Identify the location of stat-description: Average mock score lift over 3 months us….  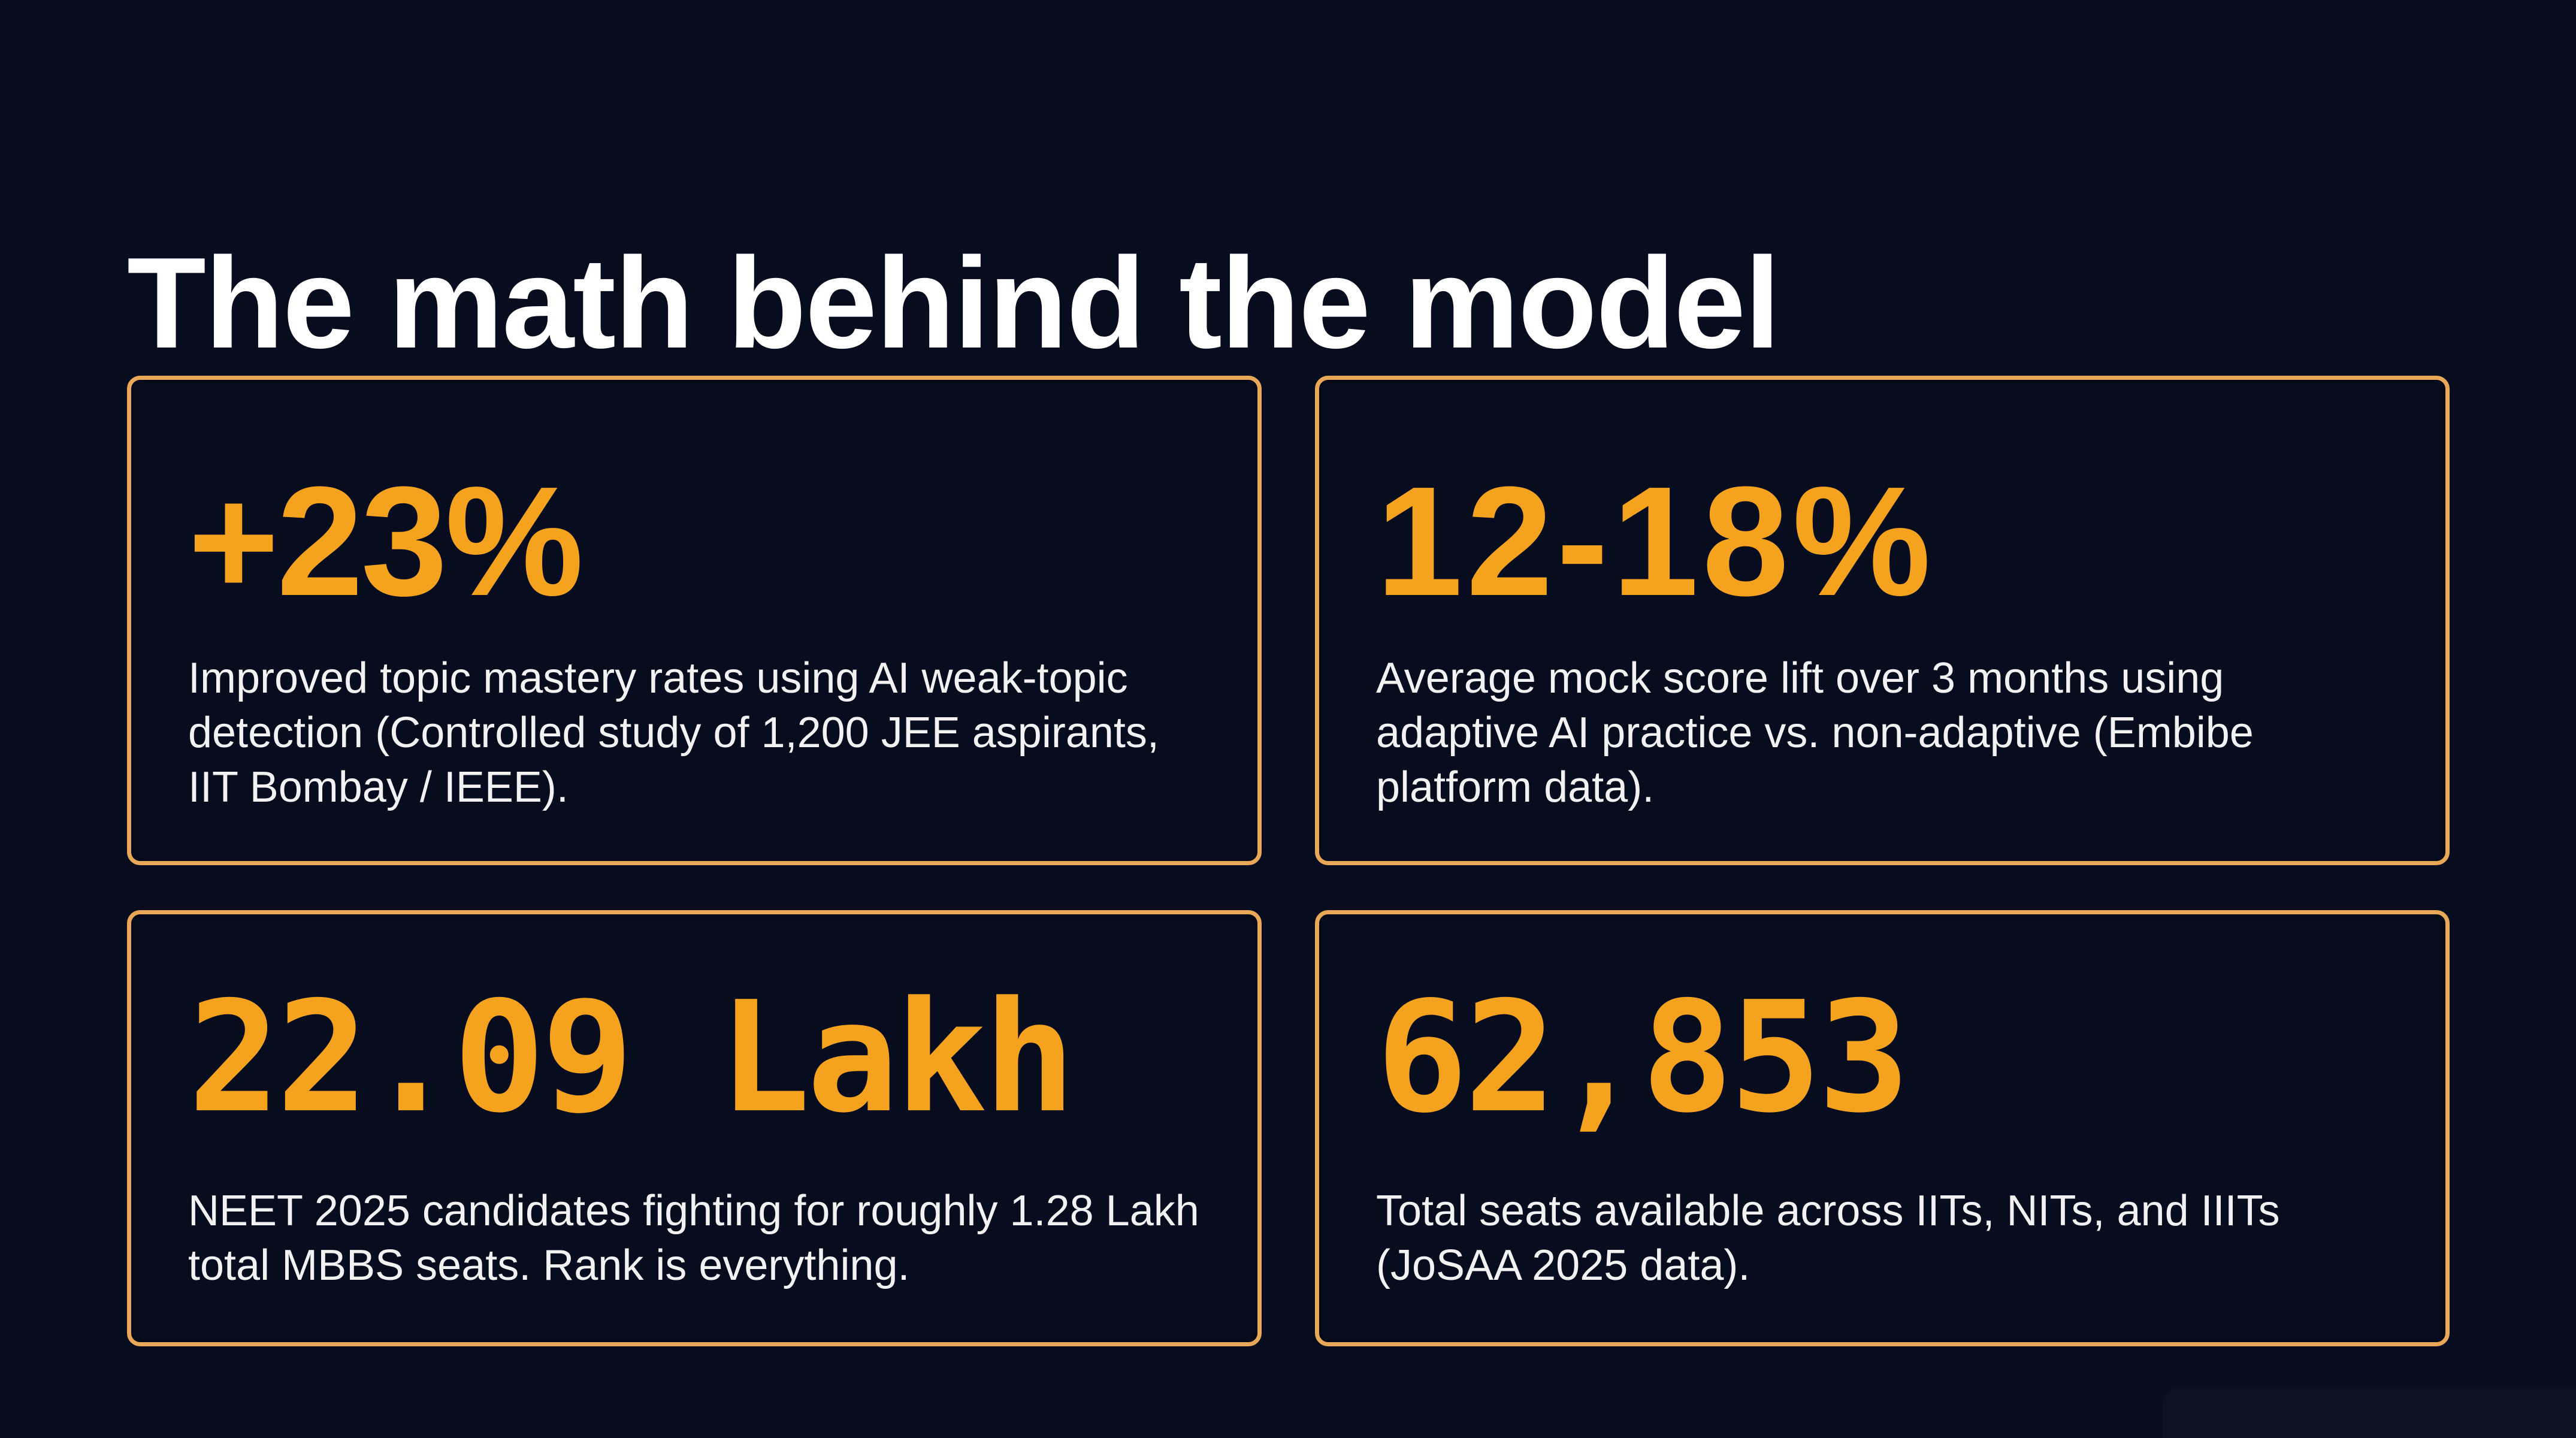
(1815, 732).